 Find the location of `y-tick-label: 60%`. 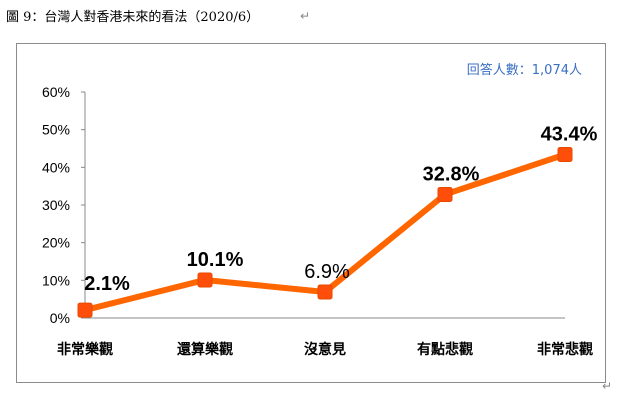

y-tick-label: 60% is located at coordinates (56, 92).